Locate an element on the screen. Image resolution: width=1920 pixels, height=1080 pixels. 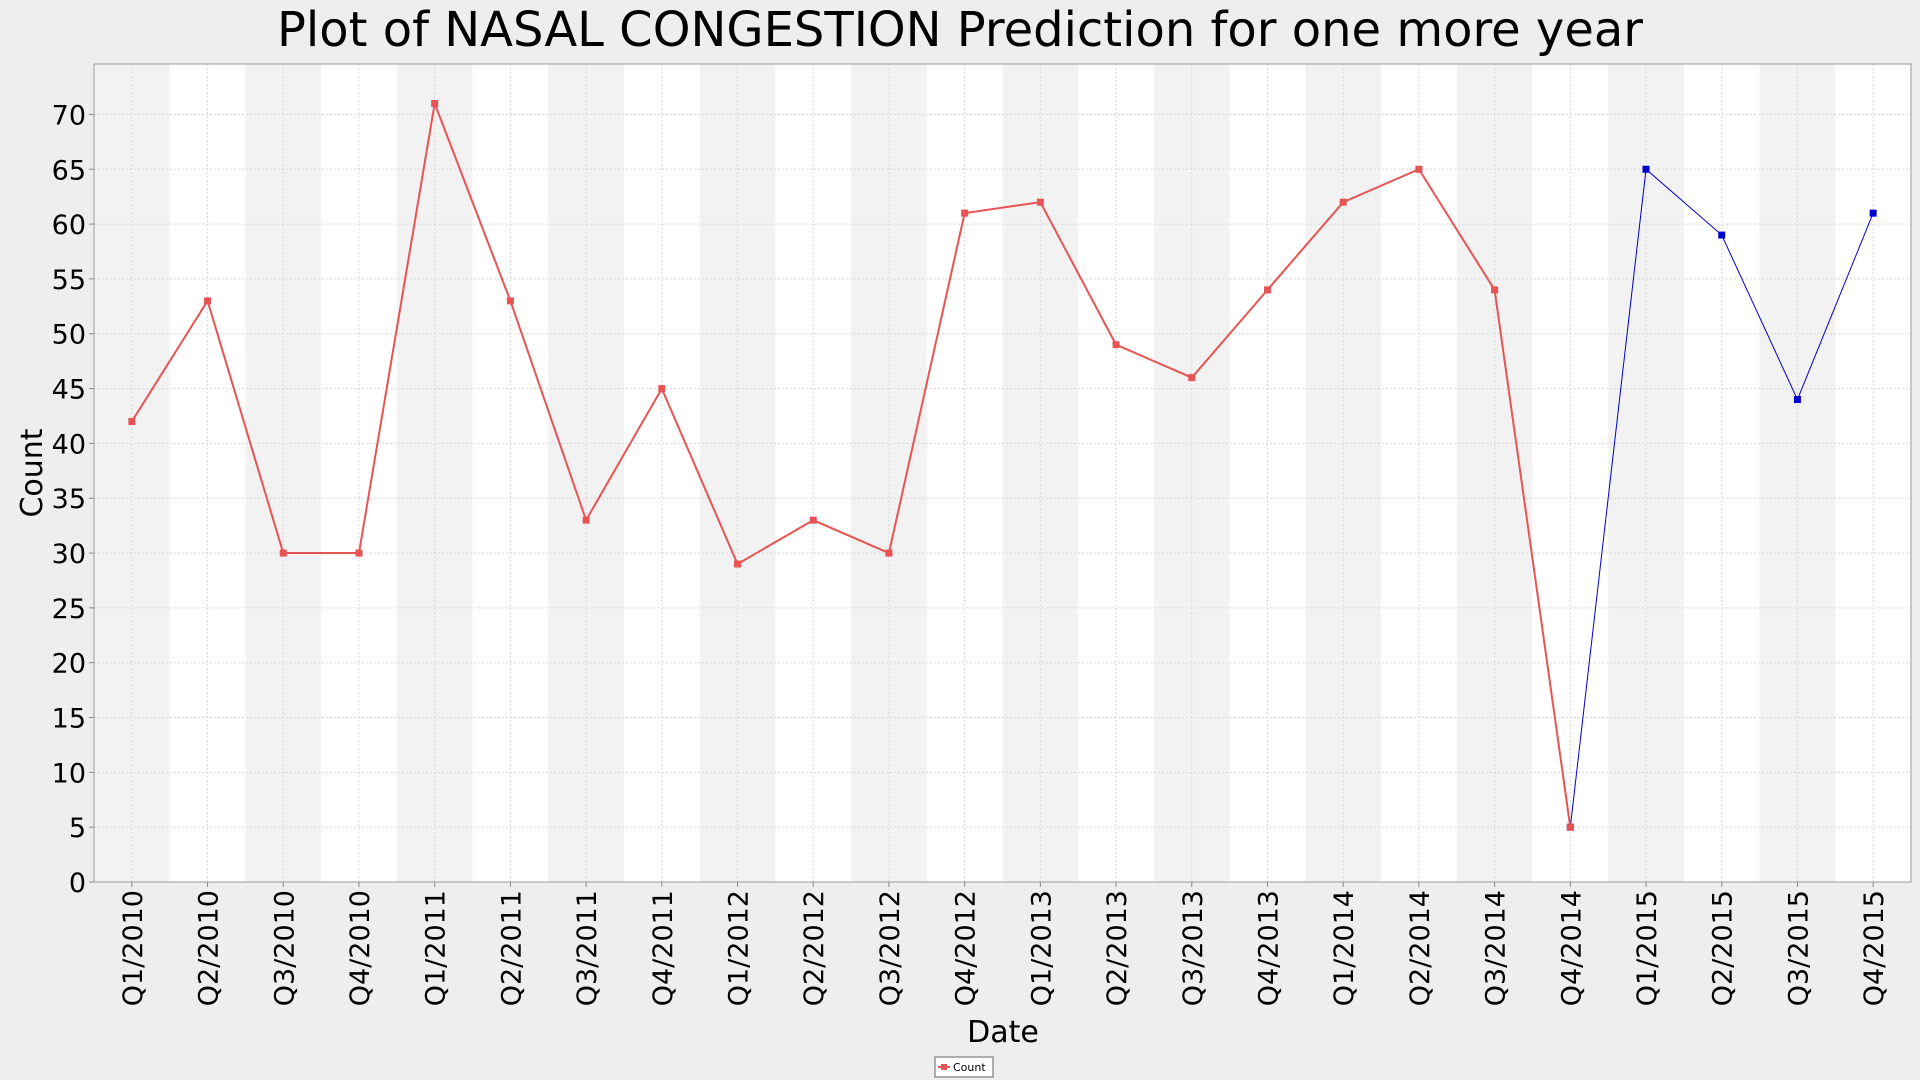
y-tick-label: 40 is located at coordinates (69, 444).